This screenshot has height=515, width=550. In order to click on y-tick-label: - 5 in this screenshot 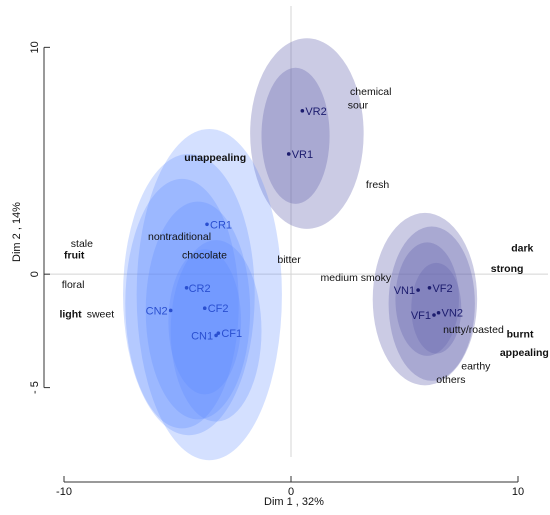, I will do `click(35, 387)`.